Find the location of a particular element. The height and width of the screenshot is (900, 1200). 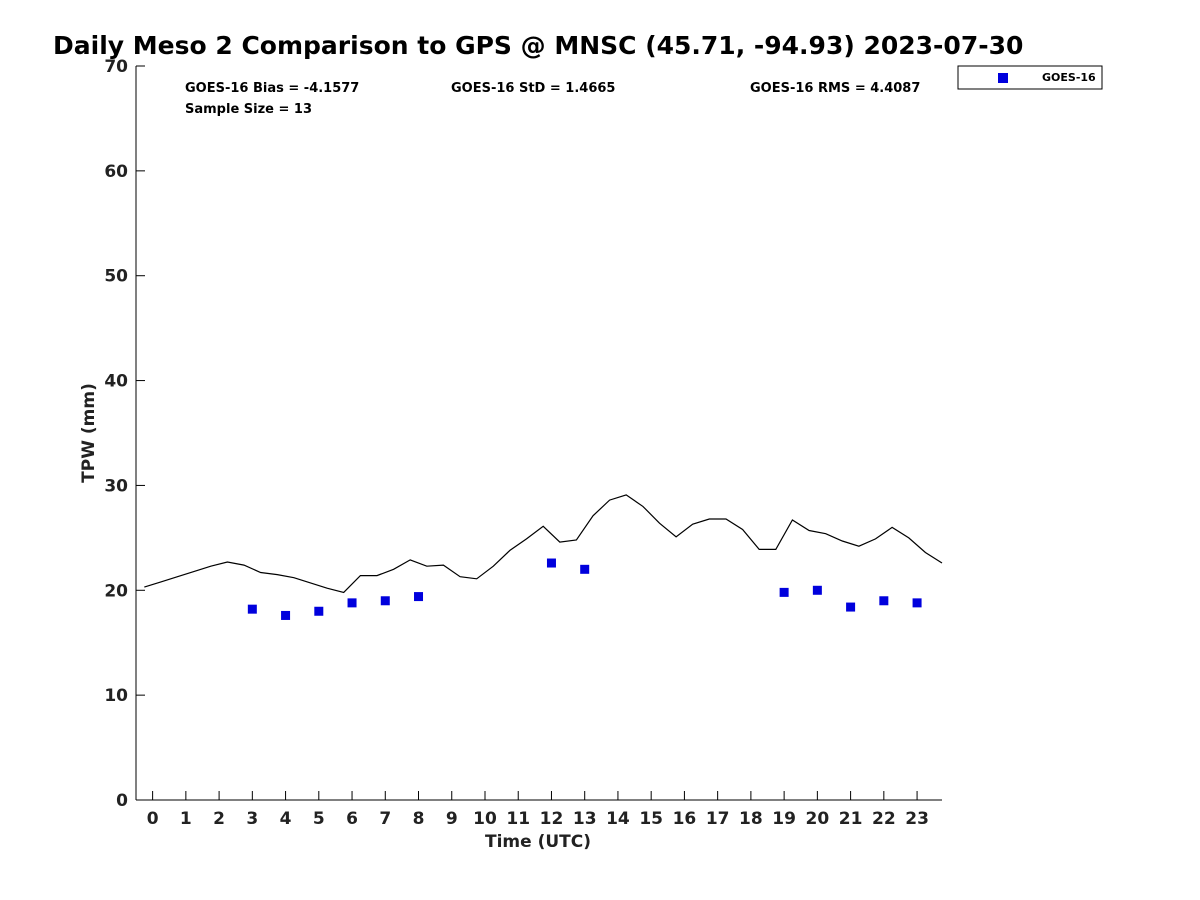

x-axis-ticks: 0 1 2 3 4 5 6 7 8 9 10 11 12 13 14 15 16 17 18 19 20 21 22 23 is located at coordinates (538, 810).